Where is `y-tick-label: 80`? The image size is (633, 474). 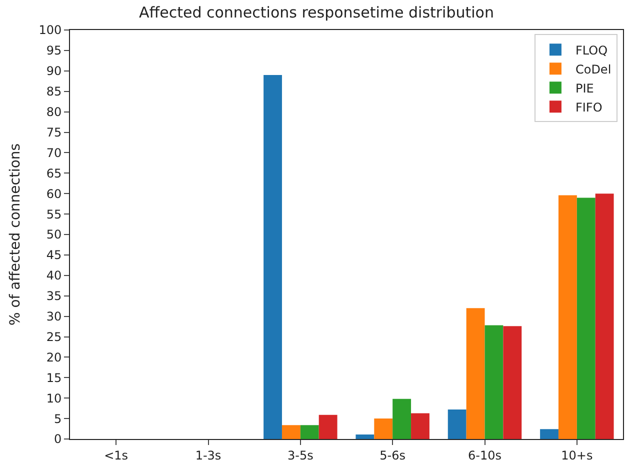
y-tick-label: 80 is located at coordinates (54, 112).